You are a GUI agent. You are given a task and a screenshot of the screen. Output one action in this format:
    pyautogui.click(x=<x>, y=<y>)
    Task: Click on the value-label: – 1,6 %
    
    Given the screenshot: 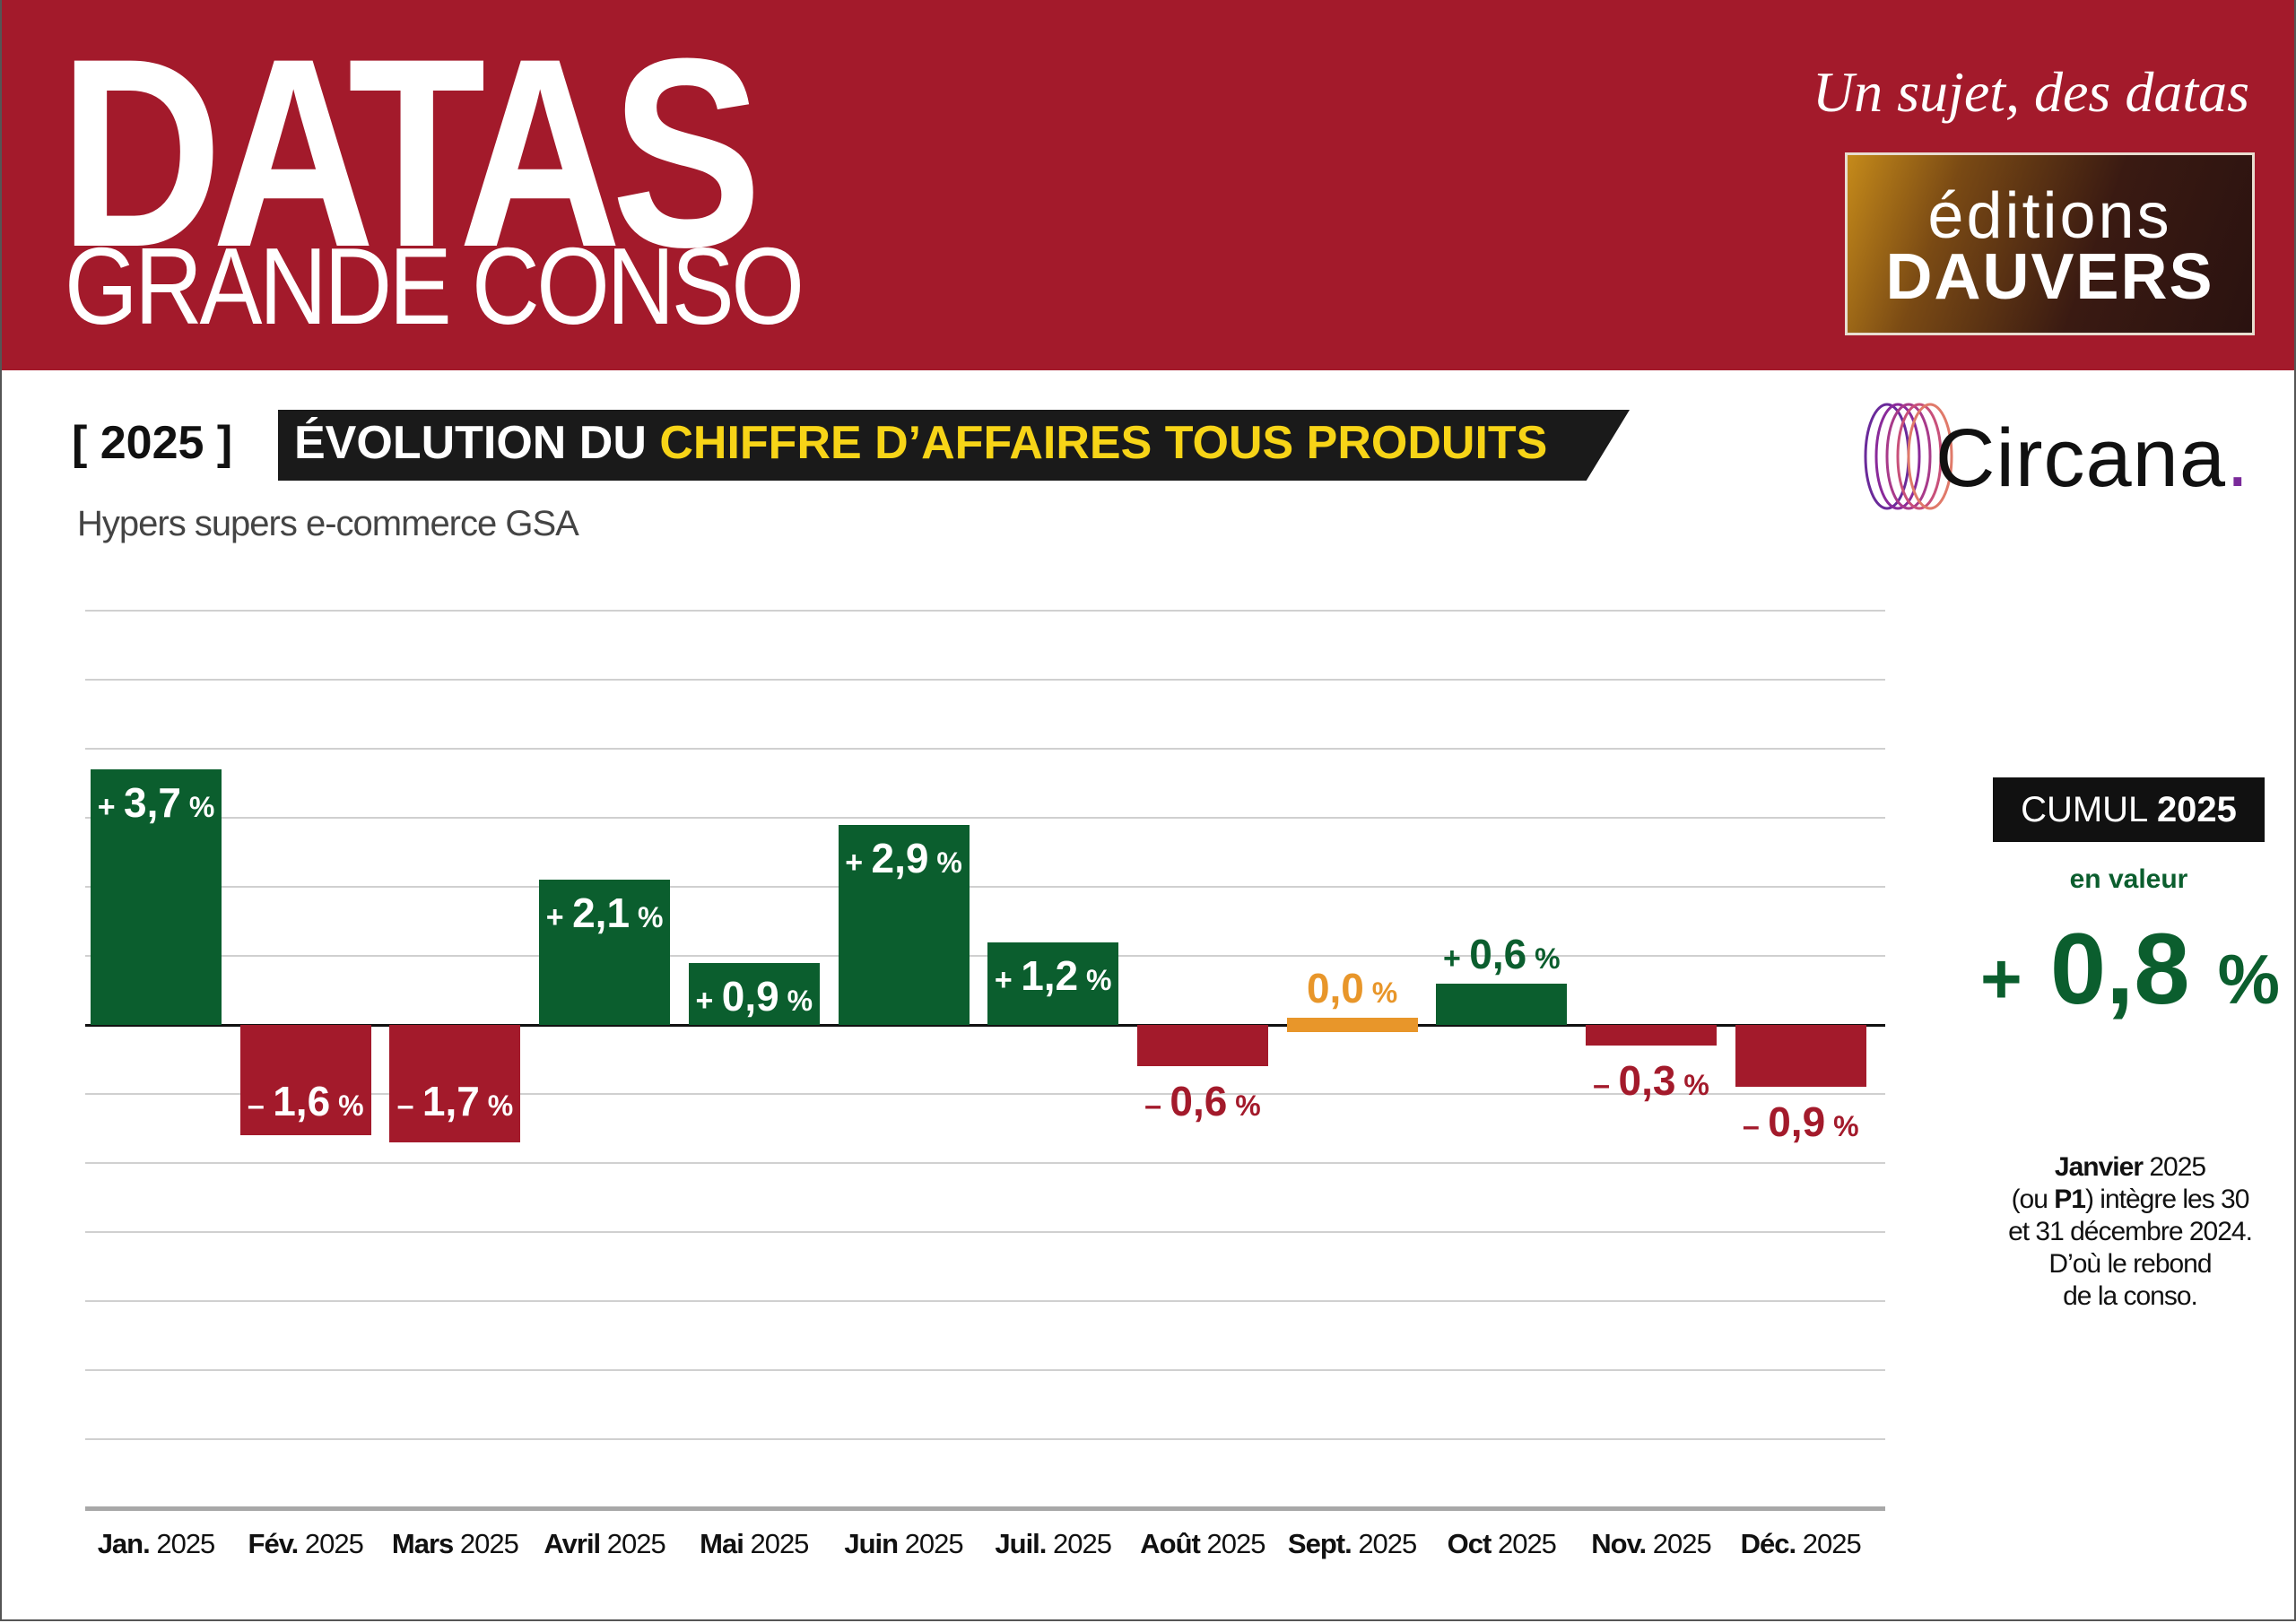 What is the action you would take?
    pyautogui.click(x=306, y=1101)
    